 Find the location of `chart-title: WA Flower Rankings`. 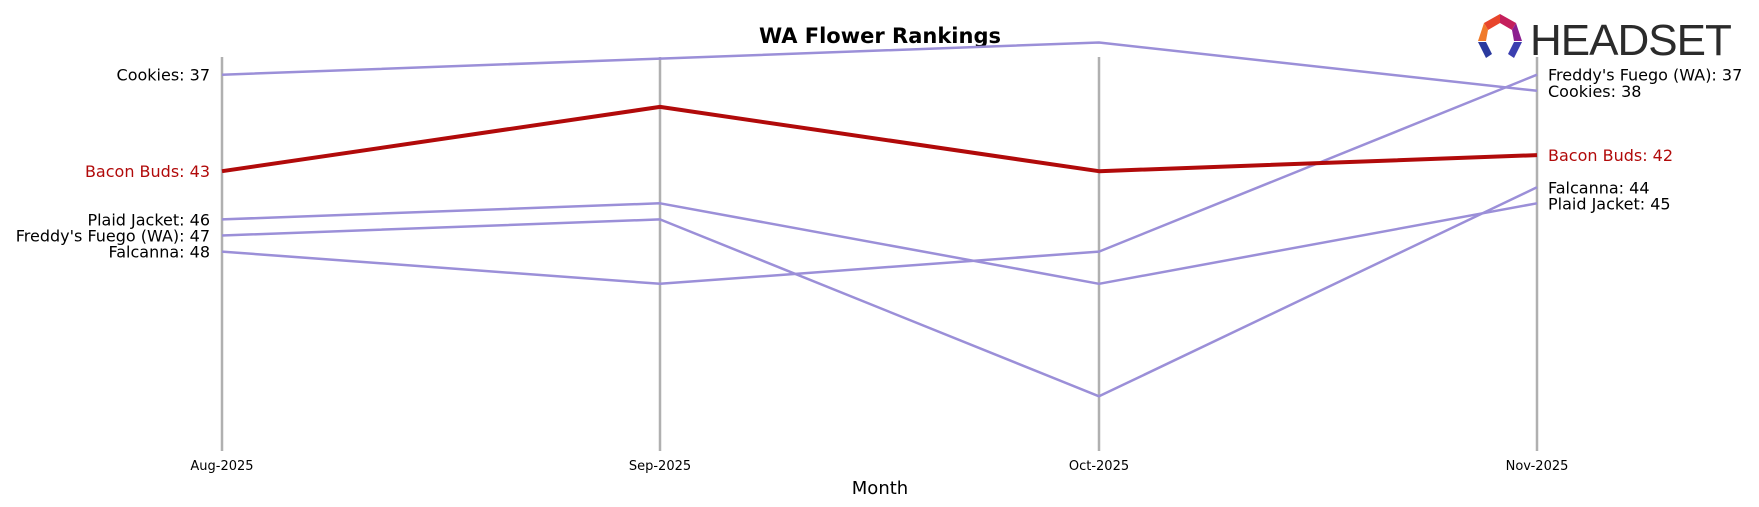

chart-title: WA Flower Rankings is located at coordinates (880, 36).